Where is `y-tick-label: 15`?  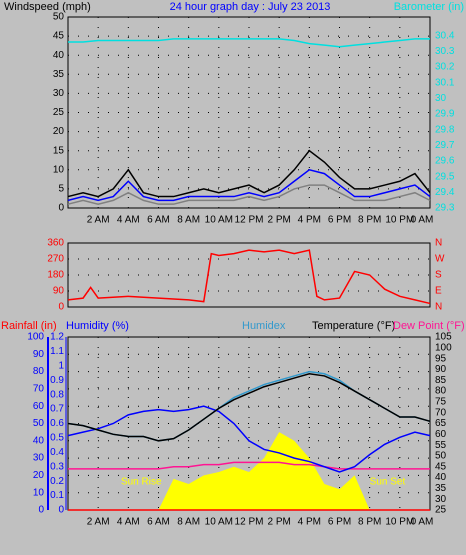 y-tick-label: 15 is located at coordinates (59, 150).